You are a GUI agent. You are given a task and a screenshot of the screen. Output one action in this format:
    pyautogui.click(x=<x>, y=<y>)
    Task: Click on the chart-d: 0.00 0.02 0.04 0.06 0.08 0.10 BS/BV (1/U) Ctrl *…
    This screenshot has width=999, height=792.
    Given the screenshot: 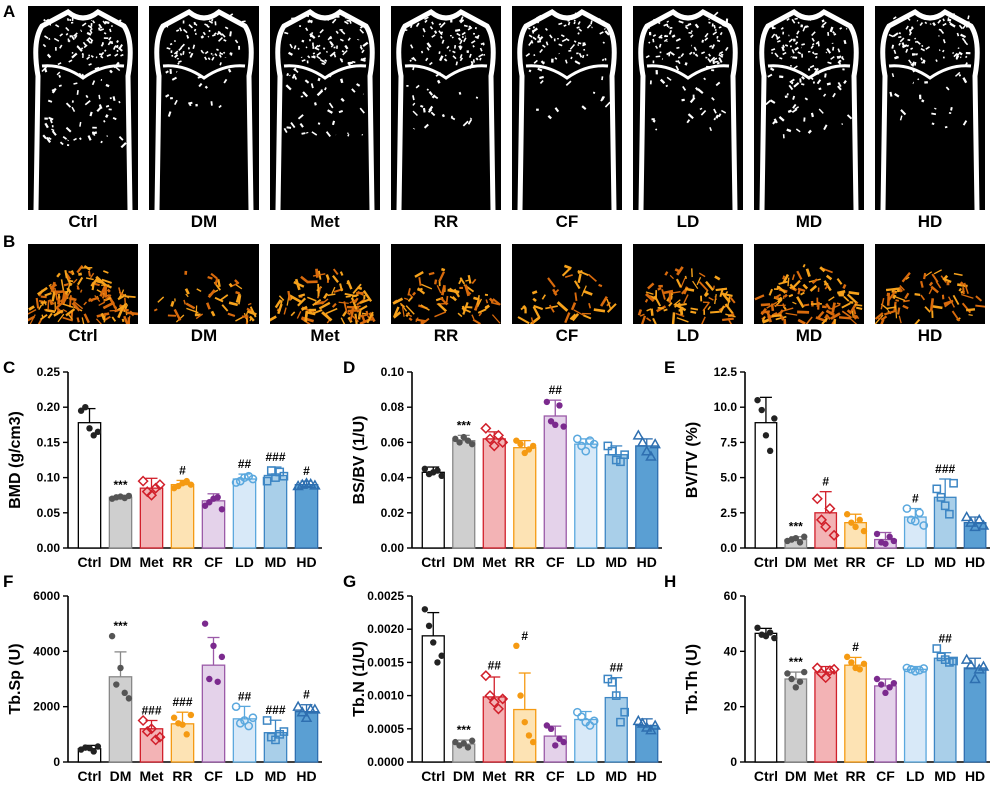 What is the action you would take?
    pyautogui.click(x=506, y=467)
    